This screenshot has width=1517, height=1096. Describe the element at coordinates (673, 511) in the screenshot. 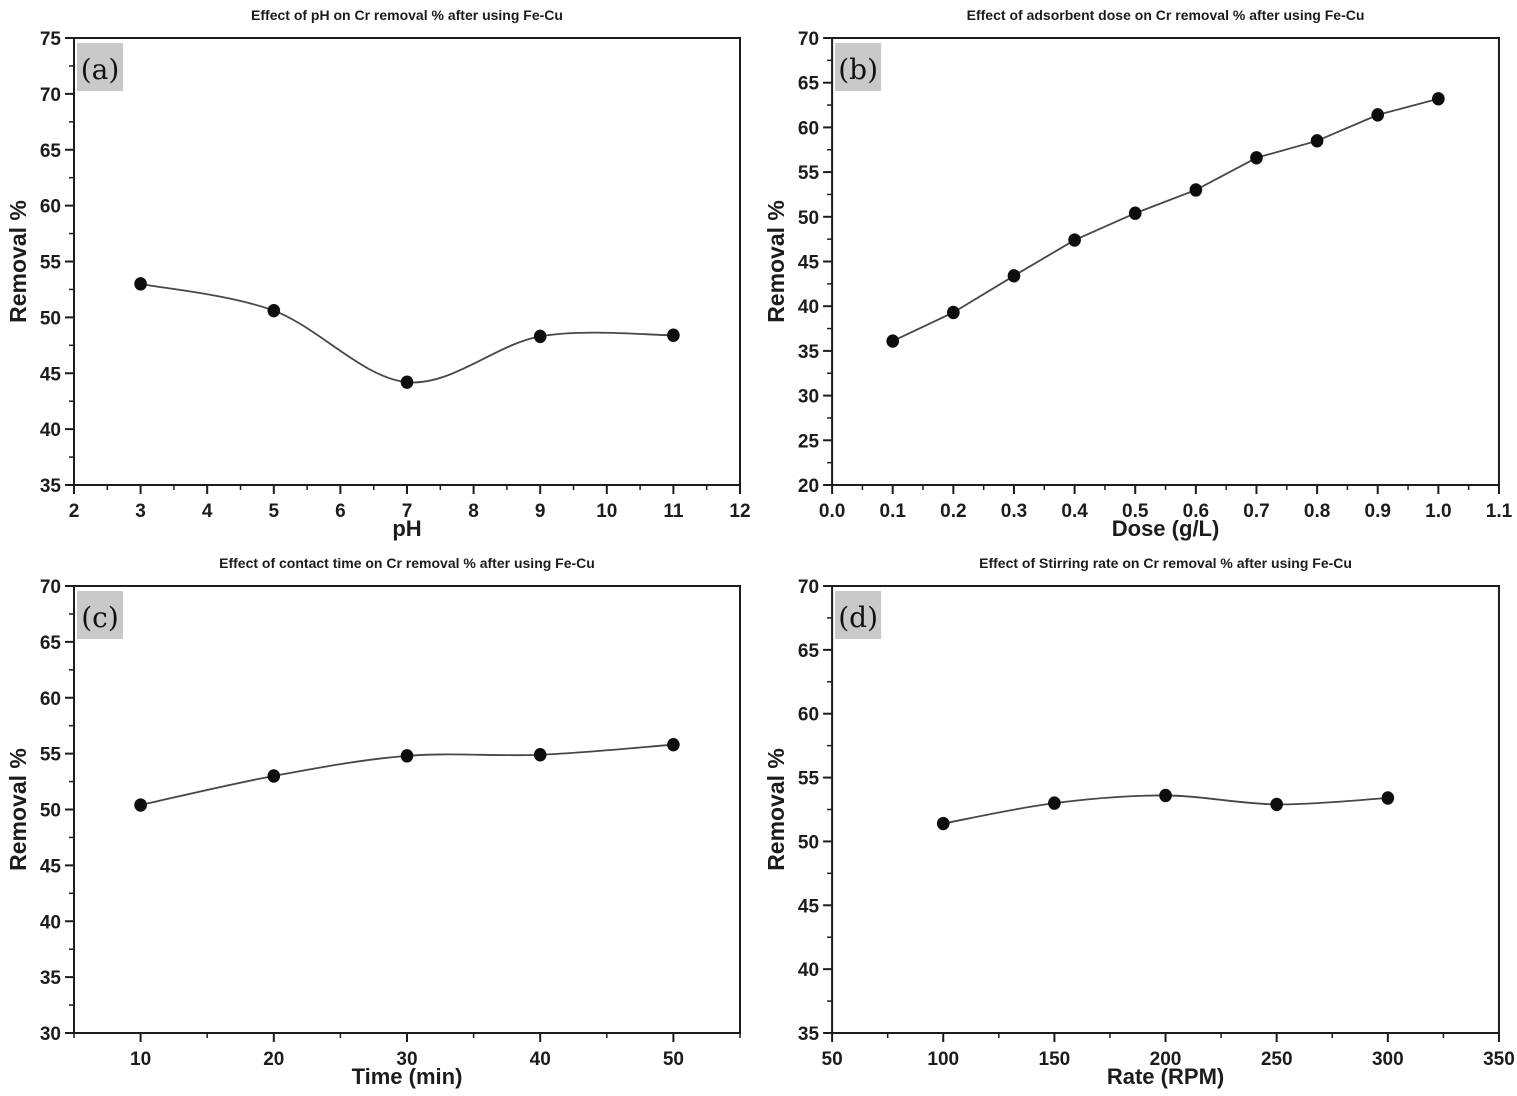

I see `x-tick-label: 11` at that location.